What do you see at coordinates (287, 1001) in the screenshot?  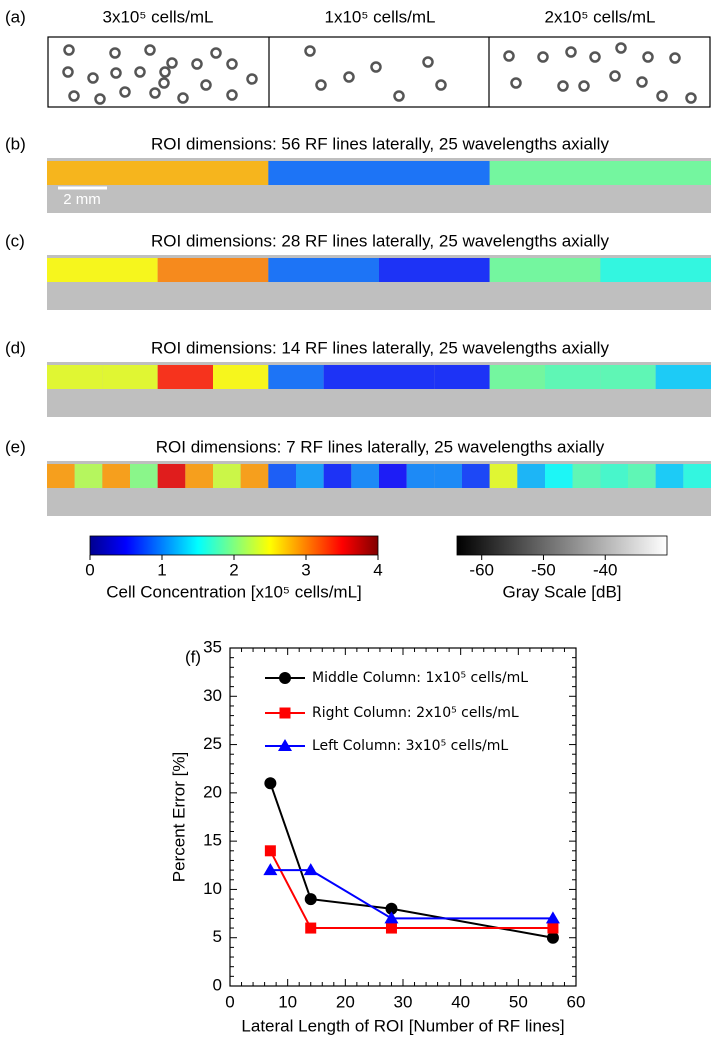 I see `x-tick-label: 10` at bounding box center [287, 1001].